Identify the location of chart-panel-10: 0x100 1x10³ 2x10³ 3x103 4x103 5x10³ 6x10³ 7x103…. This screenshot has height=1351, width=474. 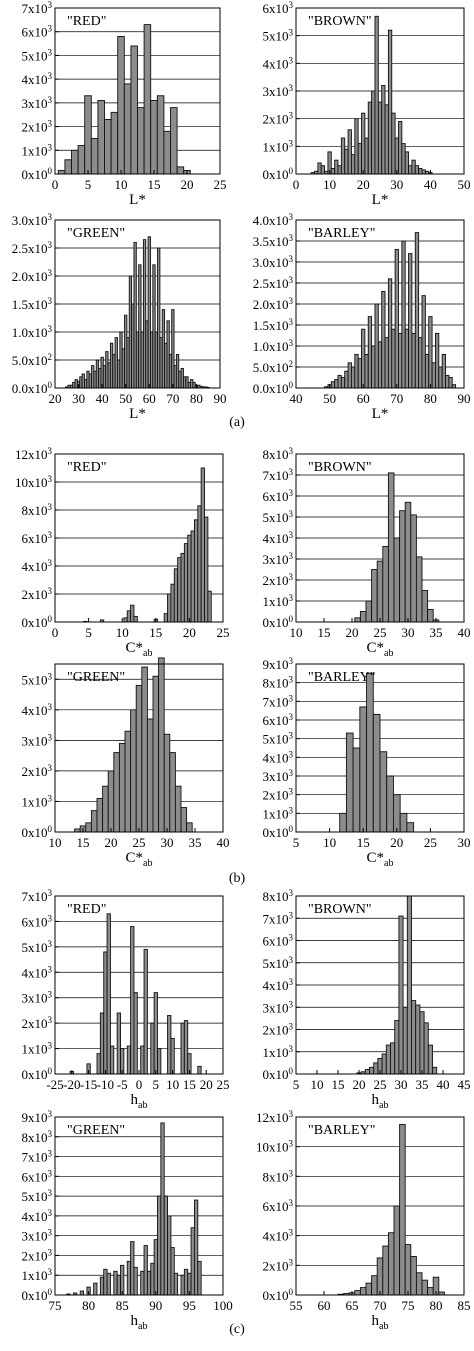
(367, 999).